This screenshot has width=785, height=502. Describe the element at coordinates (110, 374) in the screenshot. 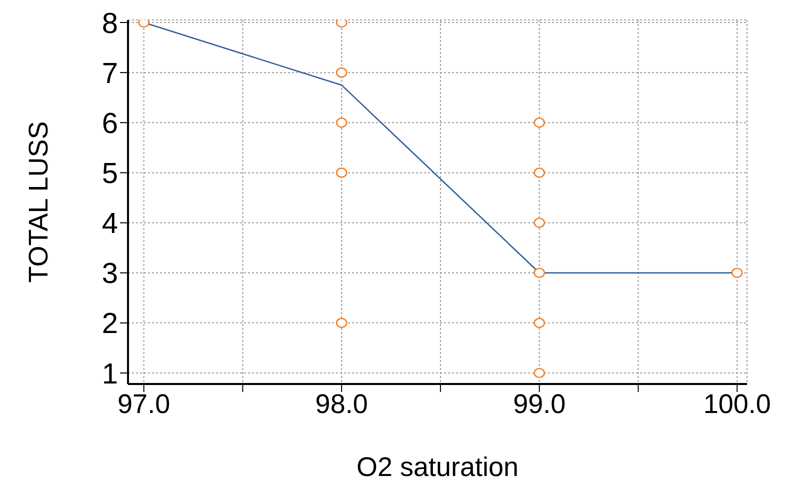

I see `y-tick-label: 1` at that location.